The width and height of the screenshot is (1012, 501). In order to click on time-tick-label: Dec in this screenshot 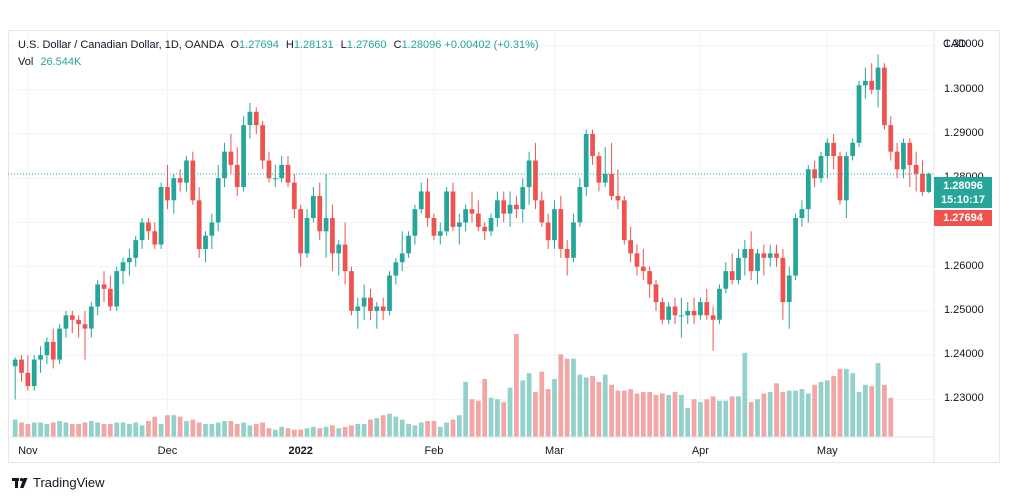, I will do `click(167, 451)`.